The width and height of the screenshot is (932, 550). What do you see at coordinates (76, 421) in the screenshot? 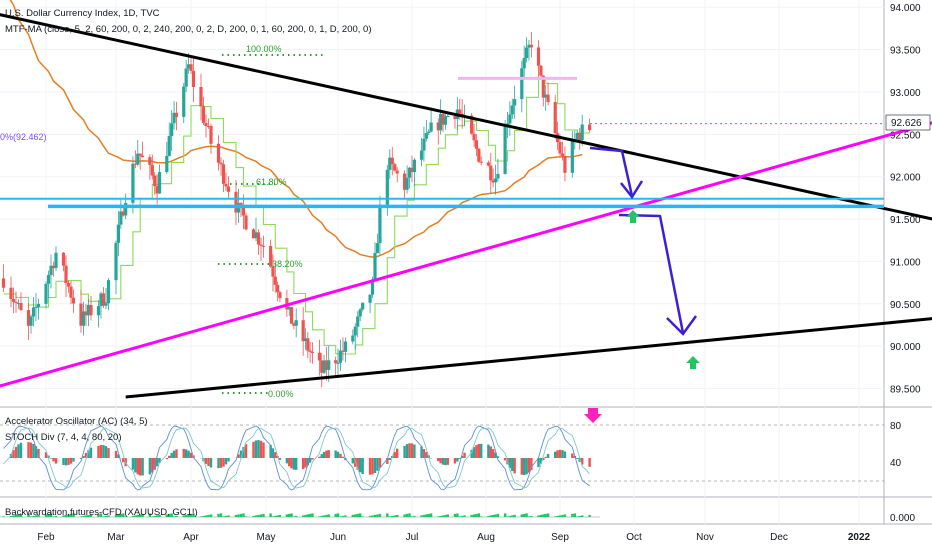
I see `ac-legend: Accelerator Oscillator (AC) (34, 5)` at bounding box center [76, 421].